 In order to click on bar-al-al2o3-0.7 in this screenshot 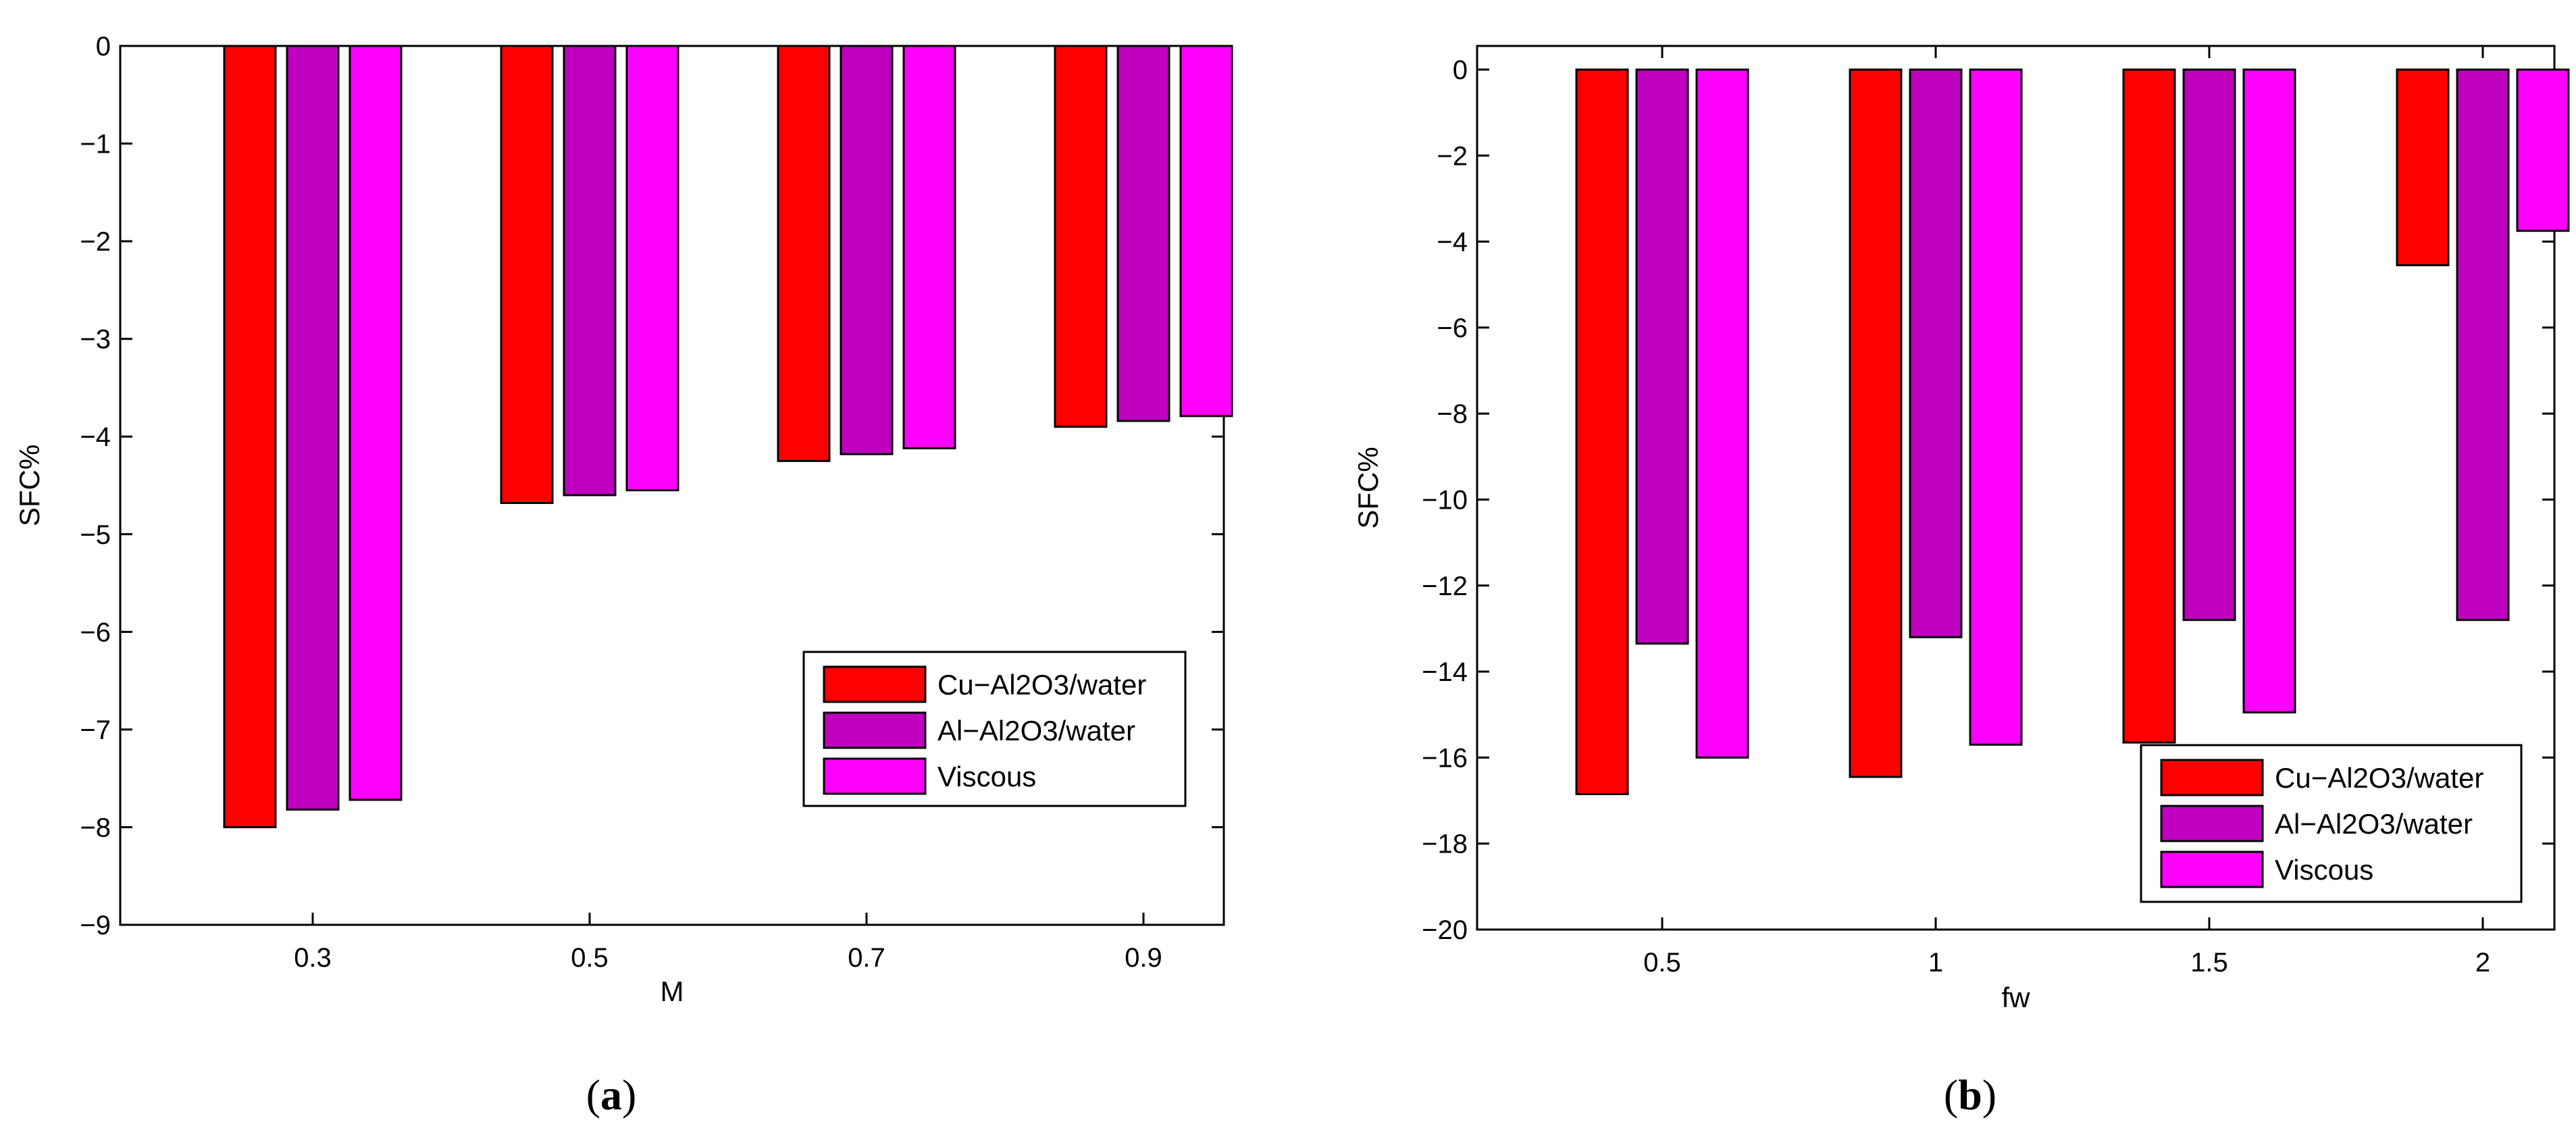, I will do `click(867, 250)`.